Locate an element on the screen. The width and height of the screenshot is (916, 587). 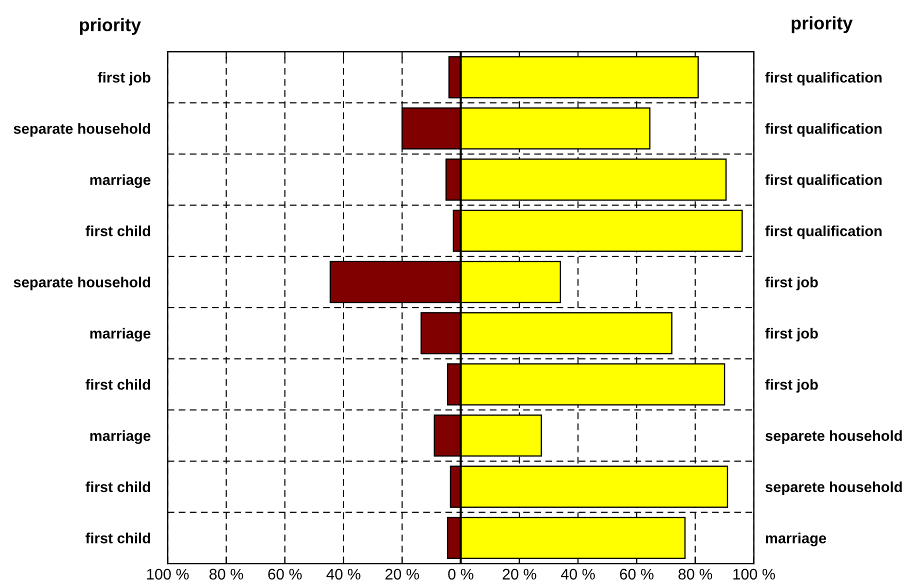
y-tick-label: first job is located at coordinates (124, 79).